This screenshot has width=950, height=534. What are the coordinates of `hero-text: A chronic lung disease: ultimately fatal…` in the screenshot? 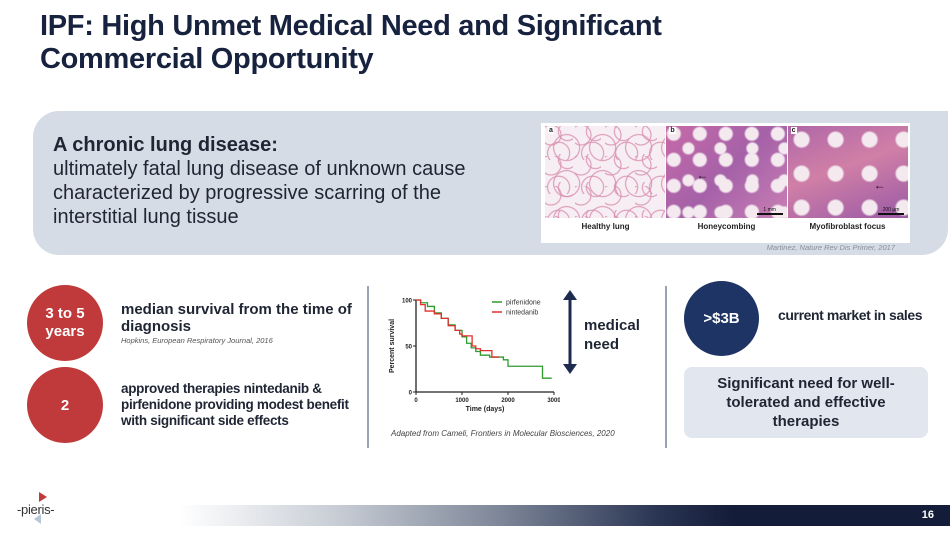 It's located at (288, 181).